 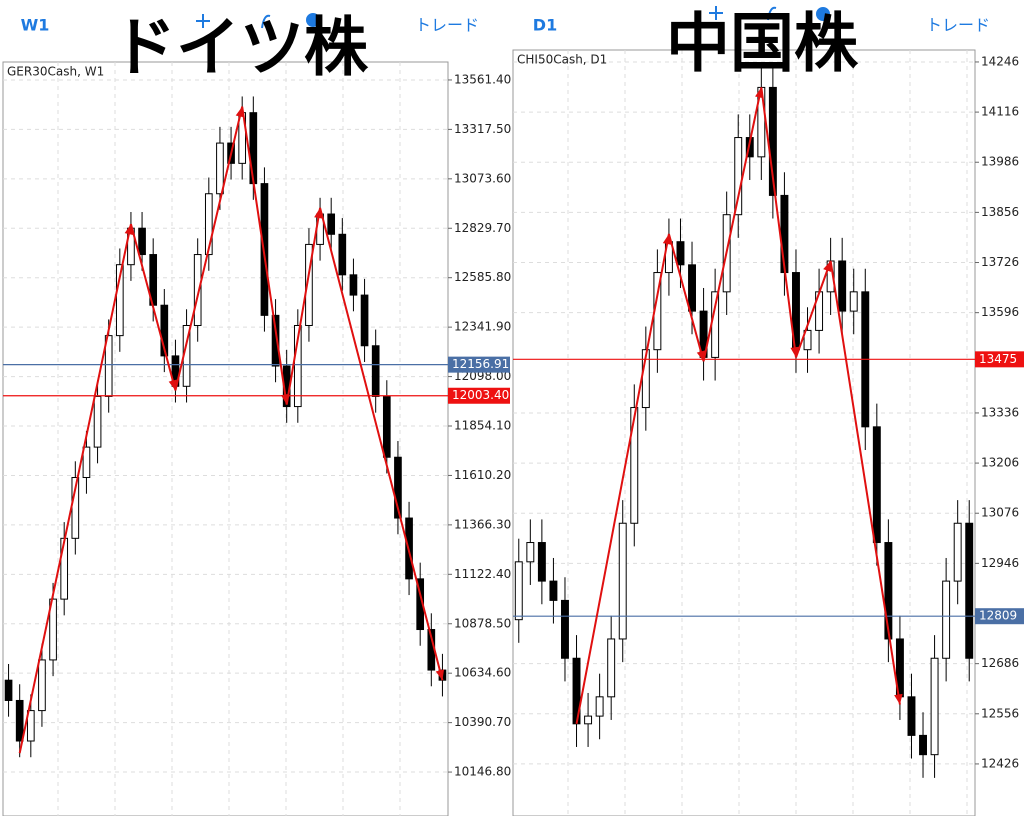 What do you see at coordinates (513, 17) in the screenshot?
I see `toolbar-icons` at bounding box center [513, 17].